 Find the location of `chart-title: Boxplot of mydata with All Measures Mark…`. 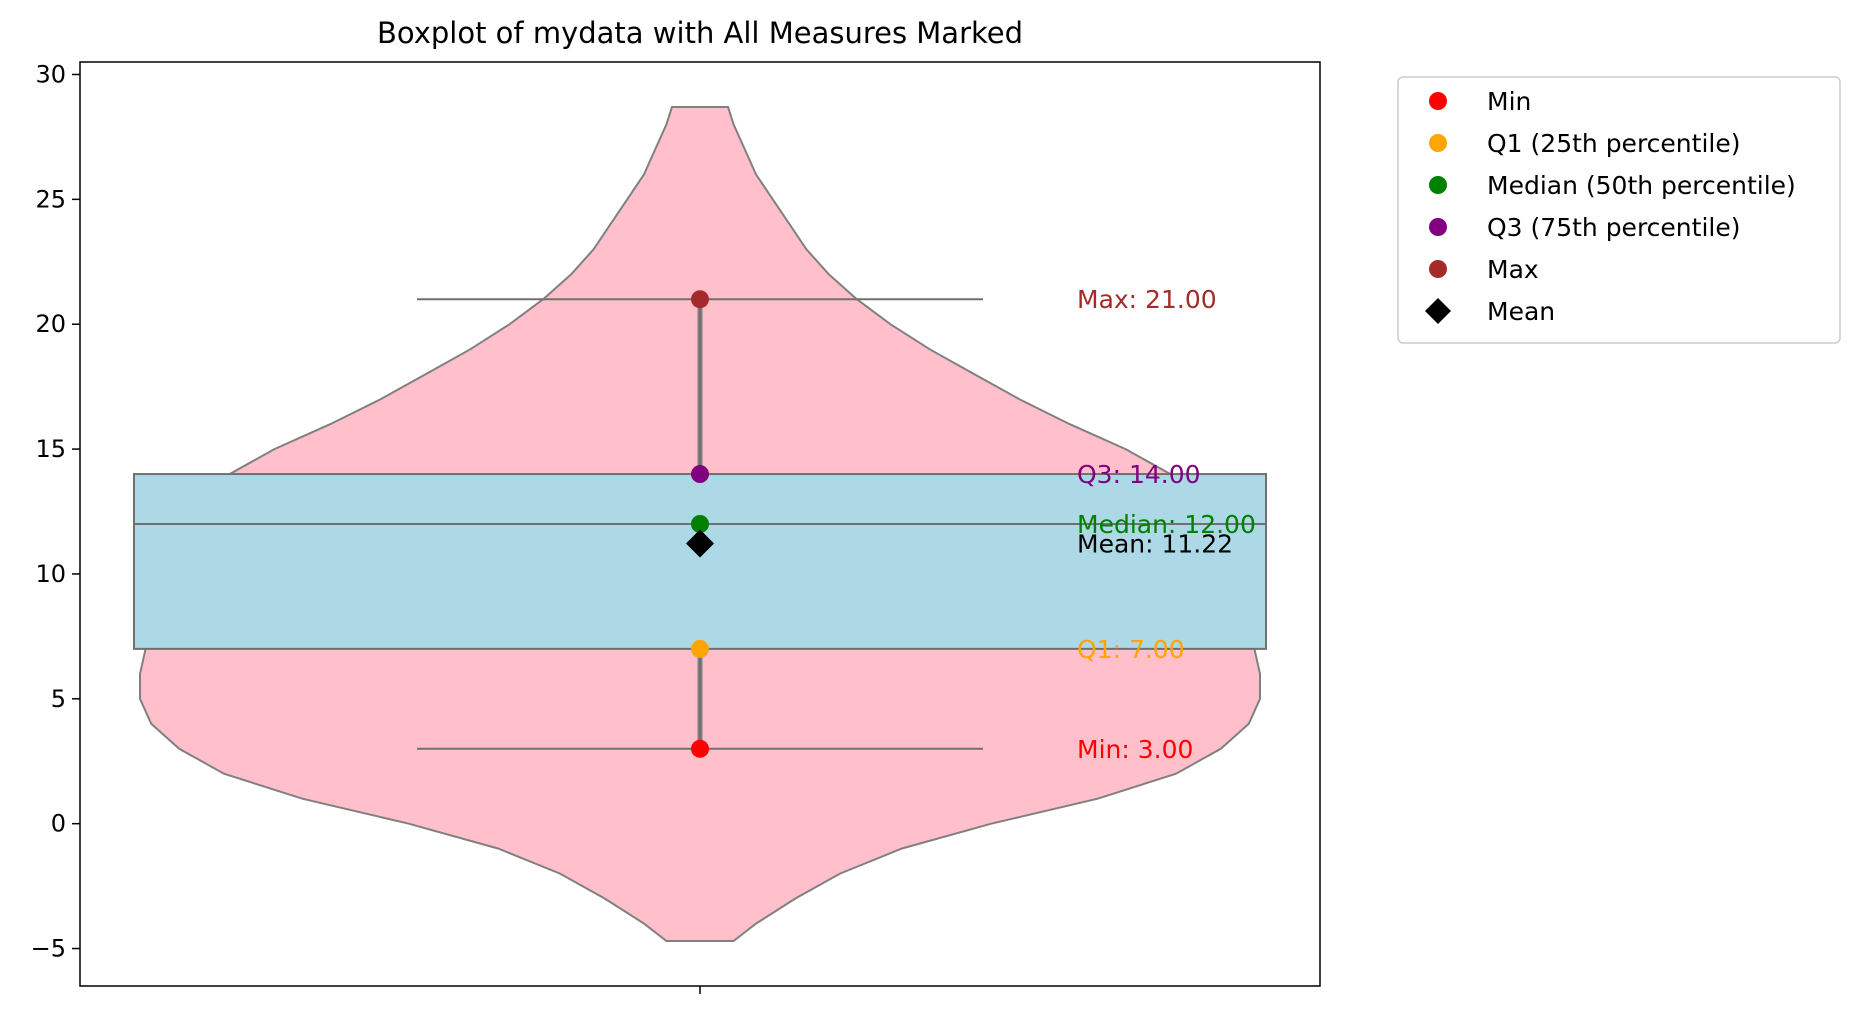

chart-title: Boxplot of mydata with All Measures Mark… is located at coordinates (700, 33).